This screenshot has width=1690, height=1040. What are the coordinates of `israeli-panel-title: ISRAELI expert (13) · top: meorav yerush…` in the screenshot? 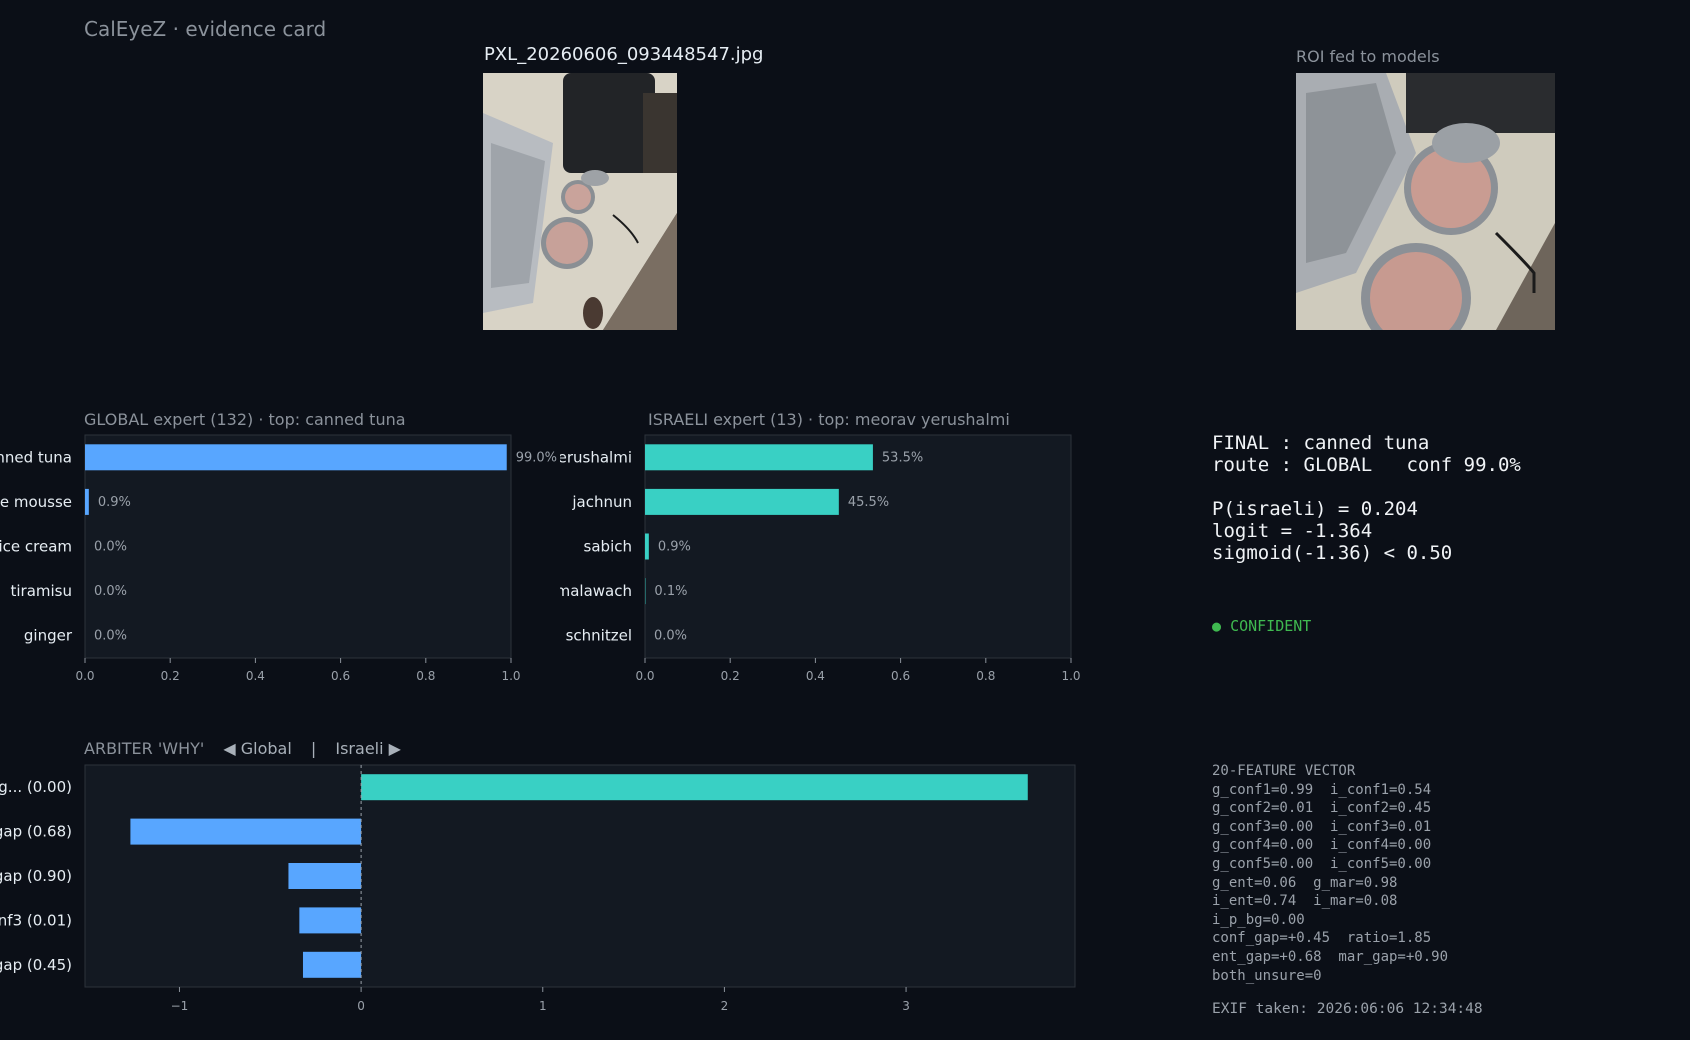 It's located at (829, 419).